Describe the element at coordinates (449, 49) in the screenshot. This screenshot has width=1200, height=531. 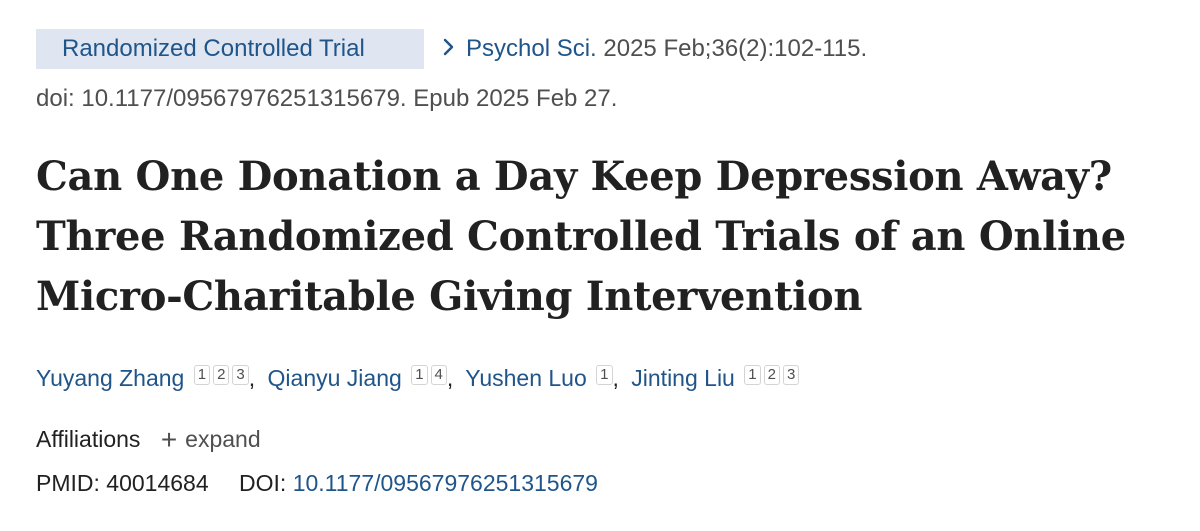
I see `chevron-right-icon` at that location.